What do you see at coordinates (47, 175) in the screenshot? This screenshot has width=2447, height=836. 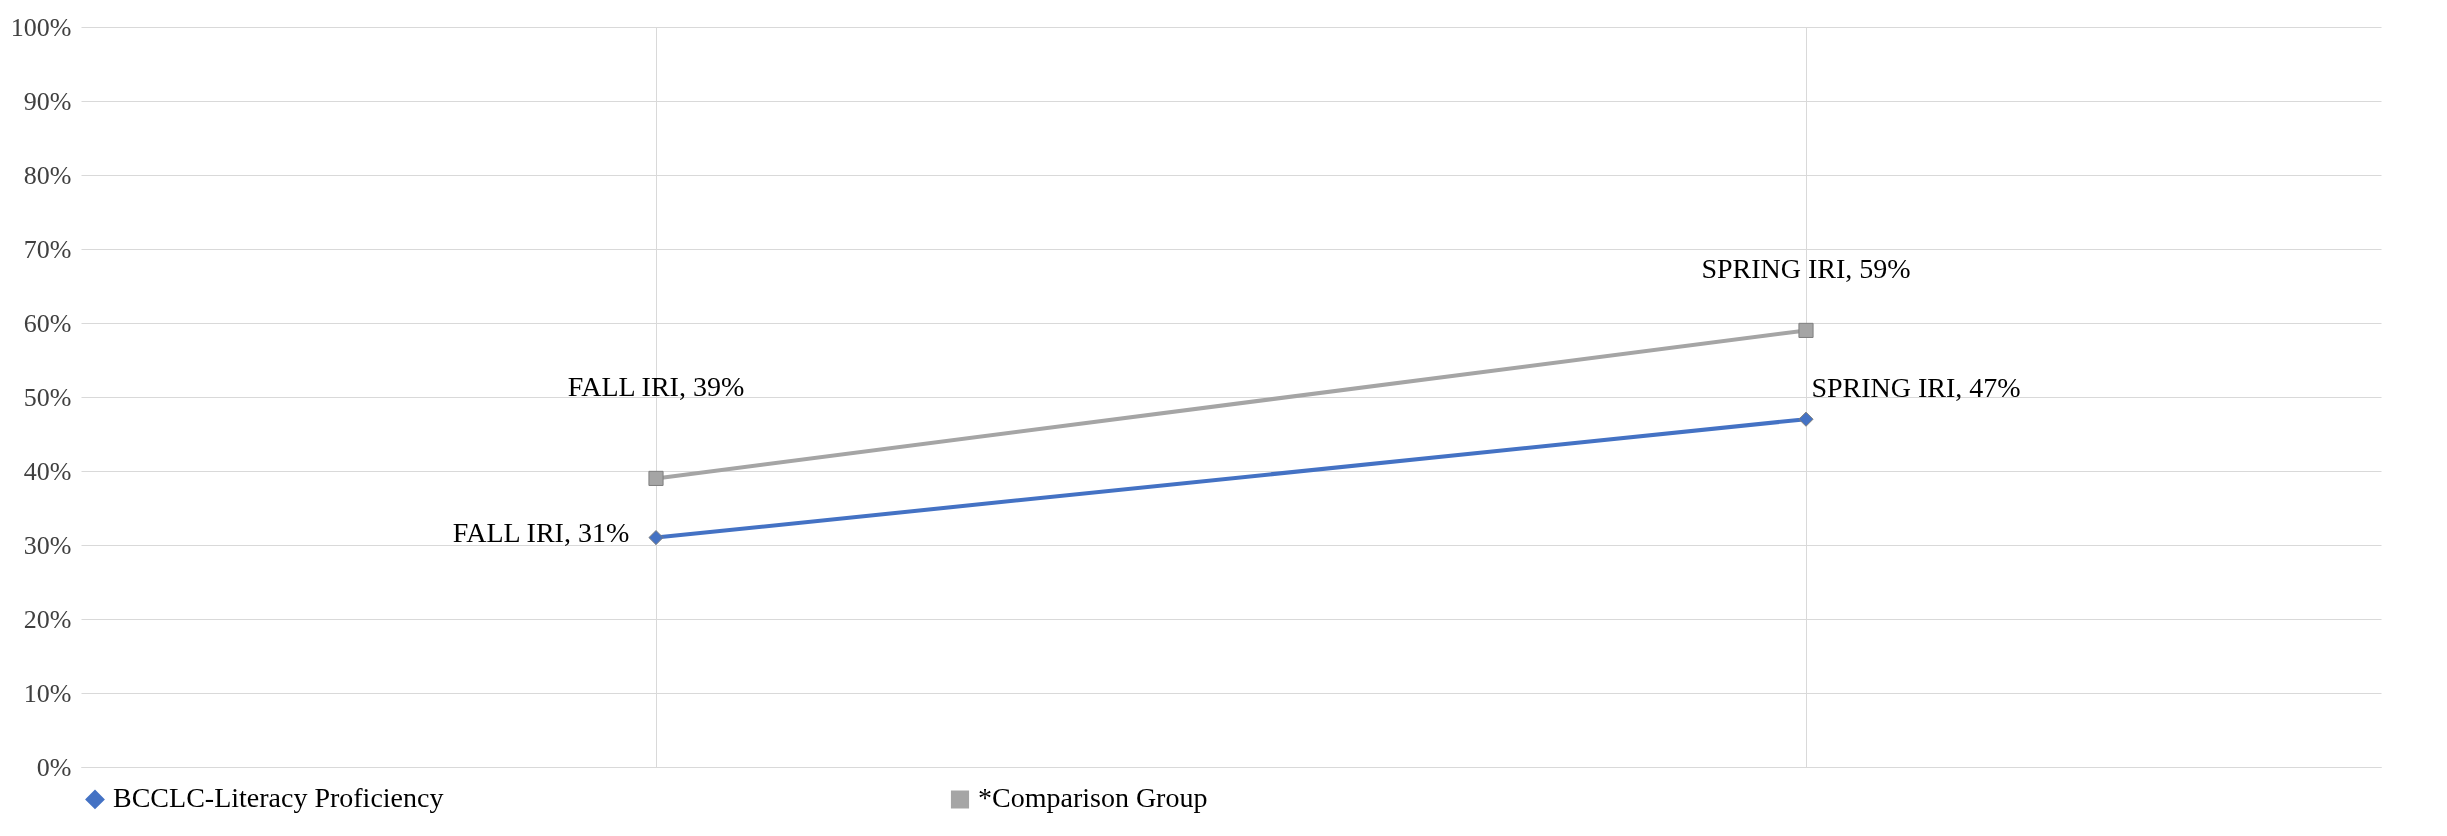 I see `y-tick-label: 80%` at bounding box center [47, 175].